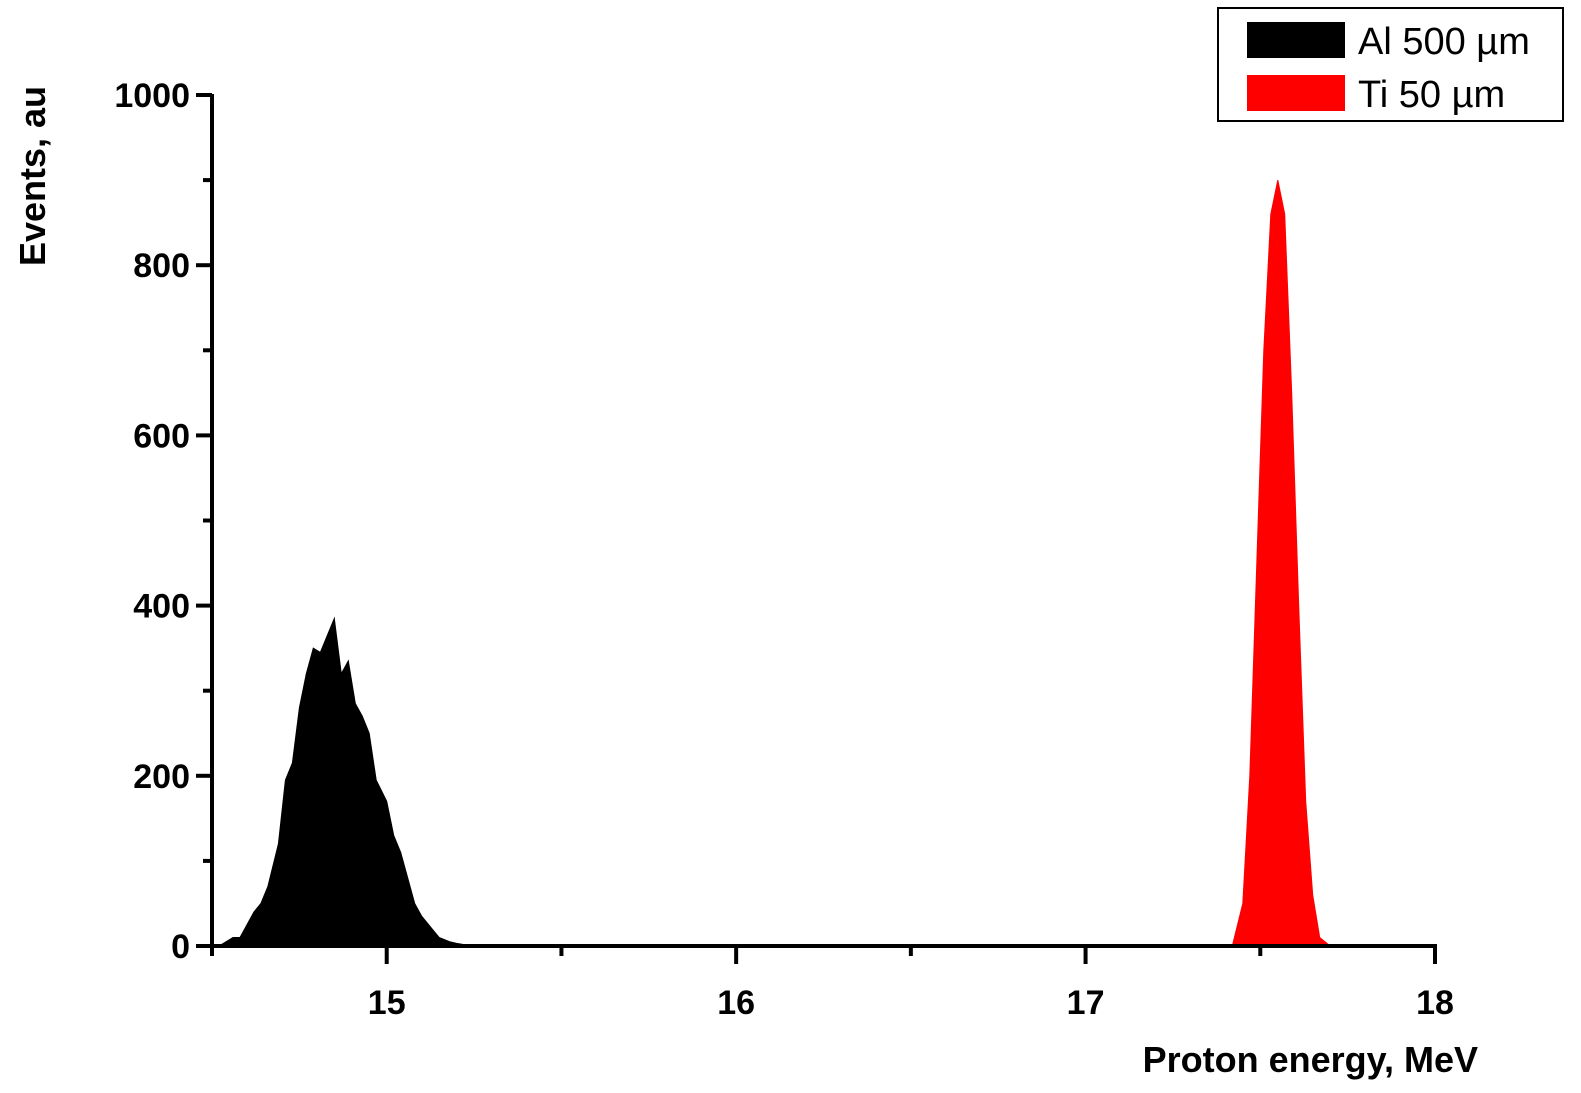  What do you see at coordinates (1086, 1003) in the screenshot?
I see `x-tick-label-2: 17` at bounding box center [1086, 1003].